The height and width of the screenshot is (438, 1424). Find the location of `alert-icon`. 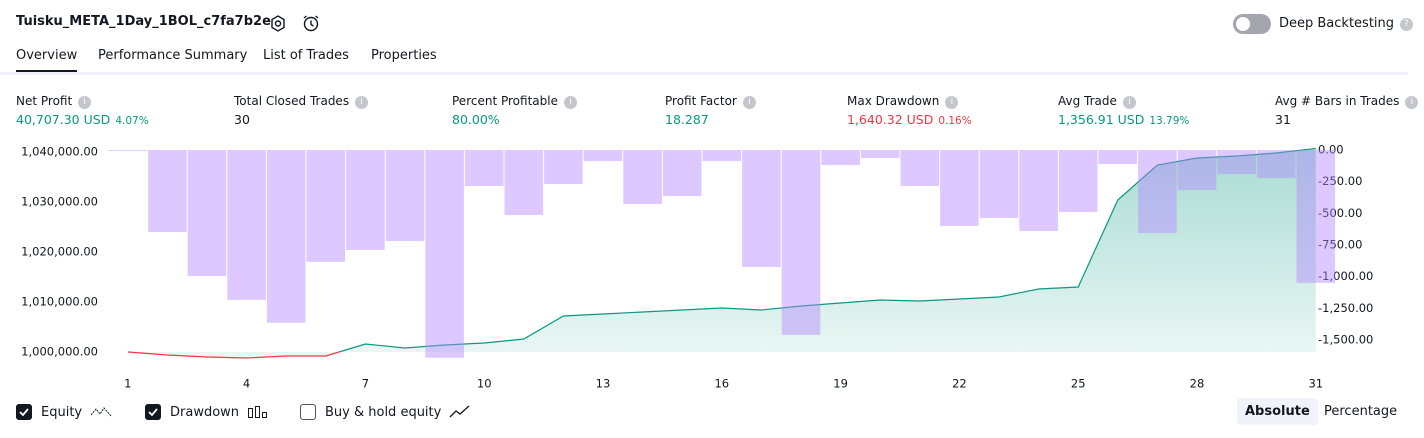

alert-icon is located at coordinates (311, 23).